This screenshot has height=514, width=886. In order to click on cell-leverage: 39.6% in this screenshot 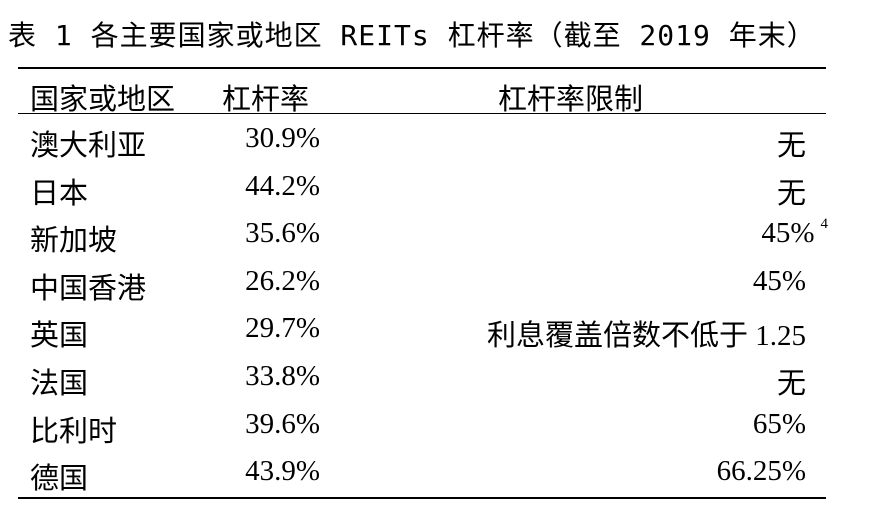, I will do `click(282, 423)`.